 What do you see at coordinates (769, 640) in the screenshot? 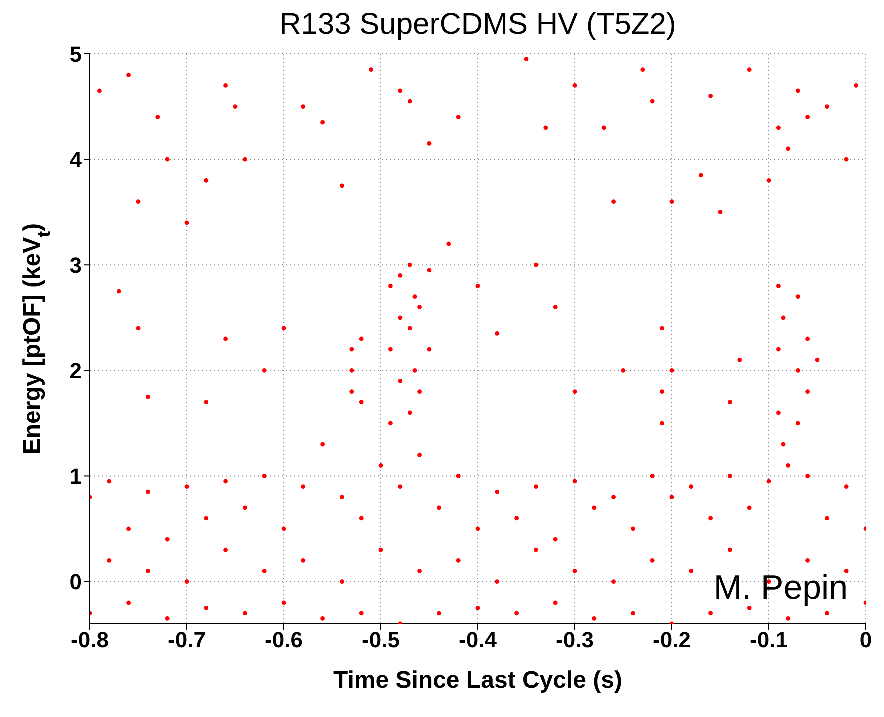
I see `x-tick-label: -0.1` at bounding box center [769, 640].